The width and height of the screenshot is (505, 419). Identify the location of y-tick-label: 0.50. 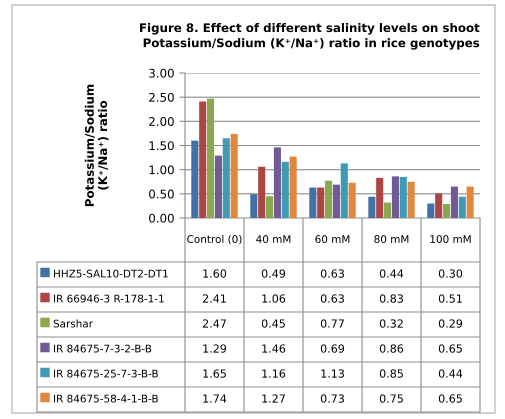
(161, 194).